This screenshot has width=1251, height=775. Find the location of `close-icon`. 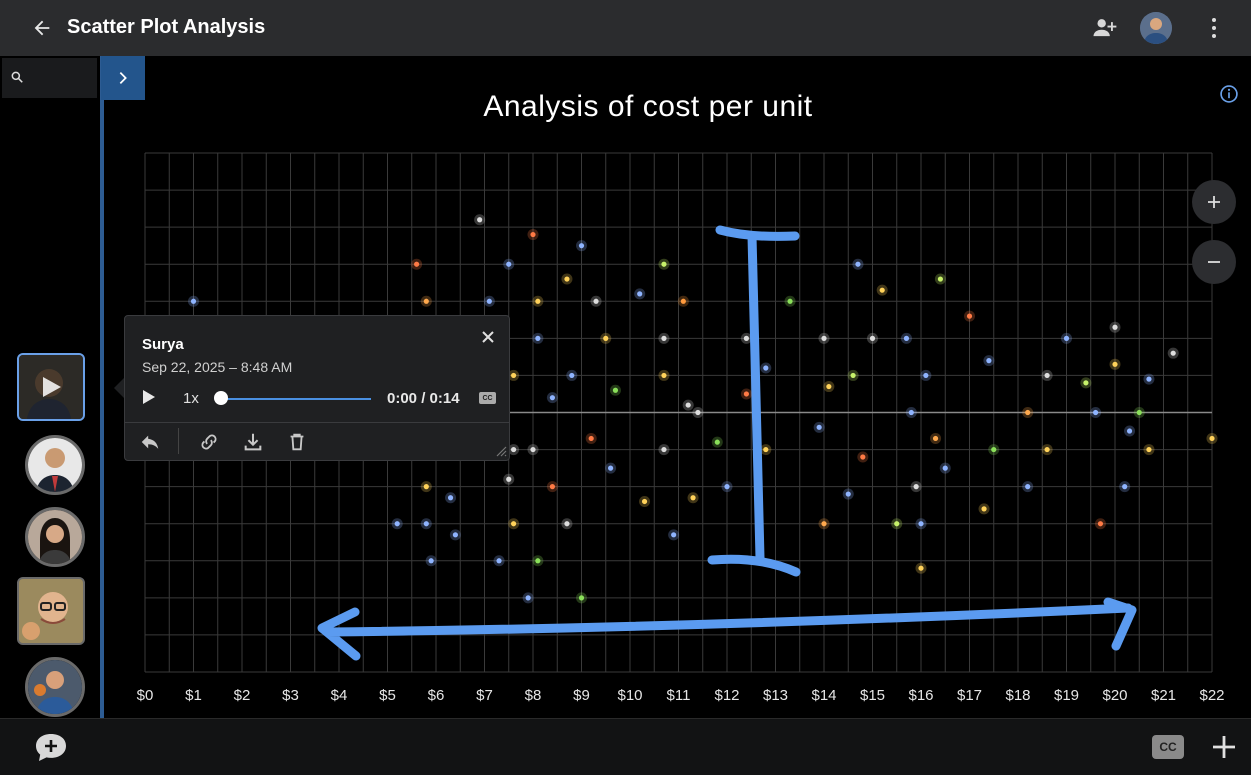

close-icon is located at coordinates (488, 337).